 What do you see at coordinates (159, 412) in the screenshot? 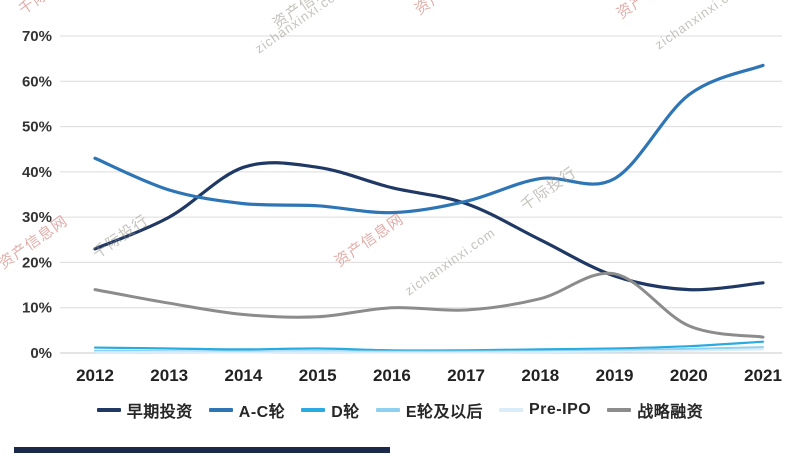
I see `legend-label: 早期投资` at bounding box center [159, 412].